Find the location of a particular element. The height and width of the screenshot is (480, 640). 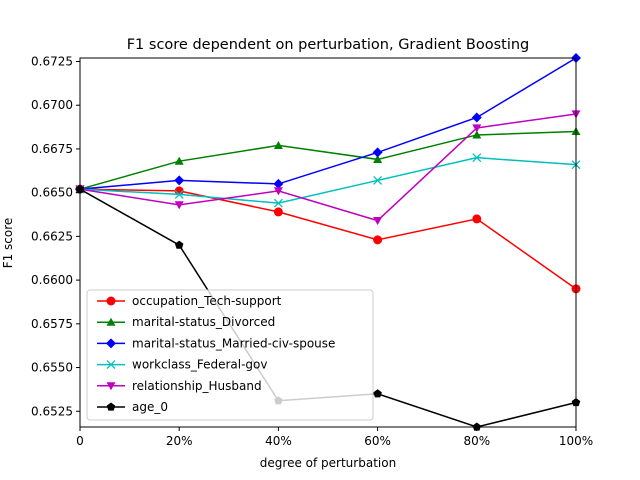

legend-label-occupation-tech-support: occupation_Tech-support is located at coordinates (207, 301).